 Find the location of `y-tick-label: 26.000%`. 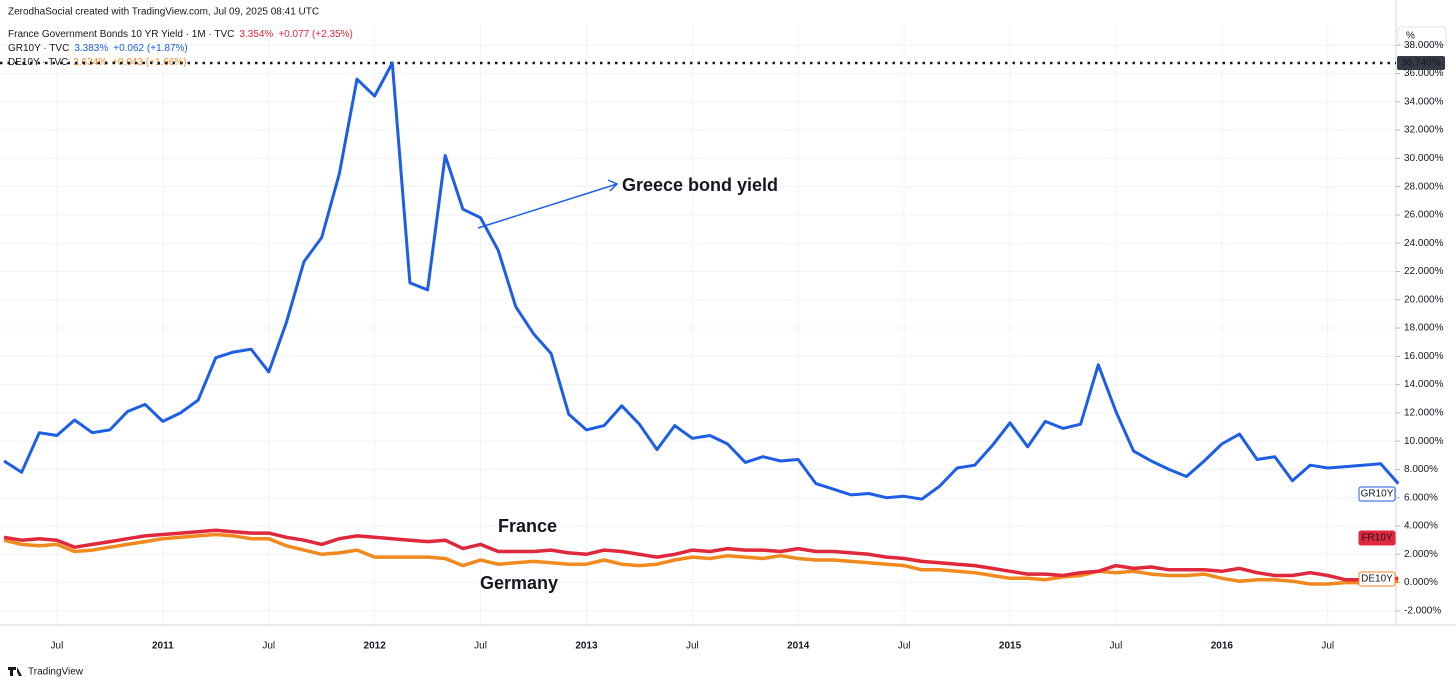

y-tick-label: 26.000% is located at coordinates (1424, 215).